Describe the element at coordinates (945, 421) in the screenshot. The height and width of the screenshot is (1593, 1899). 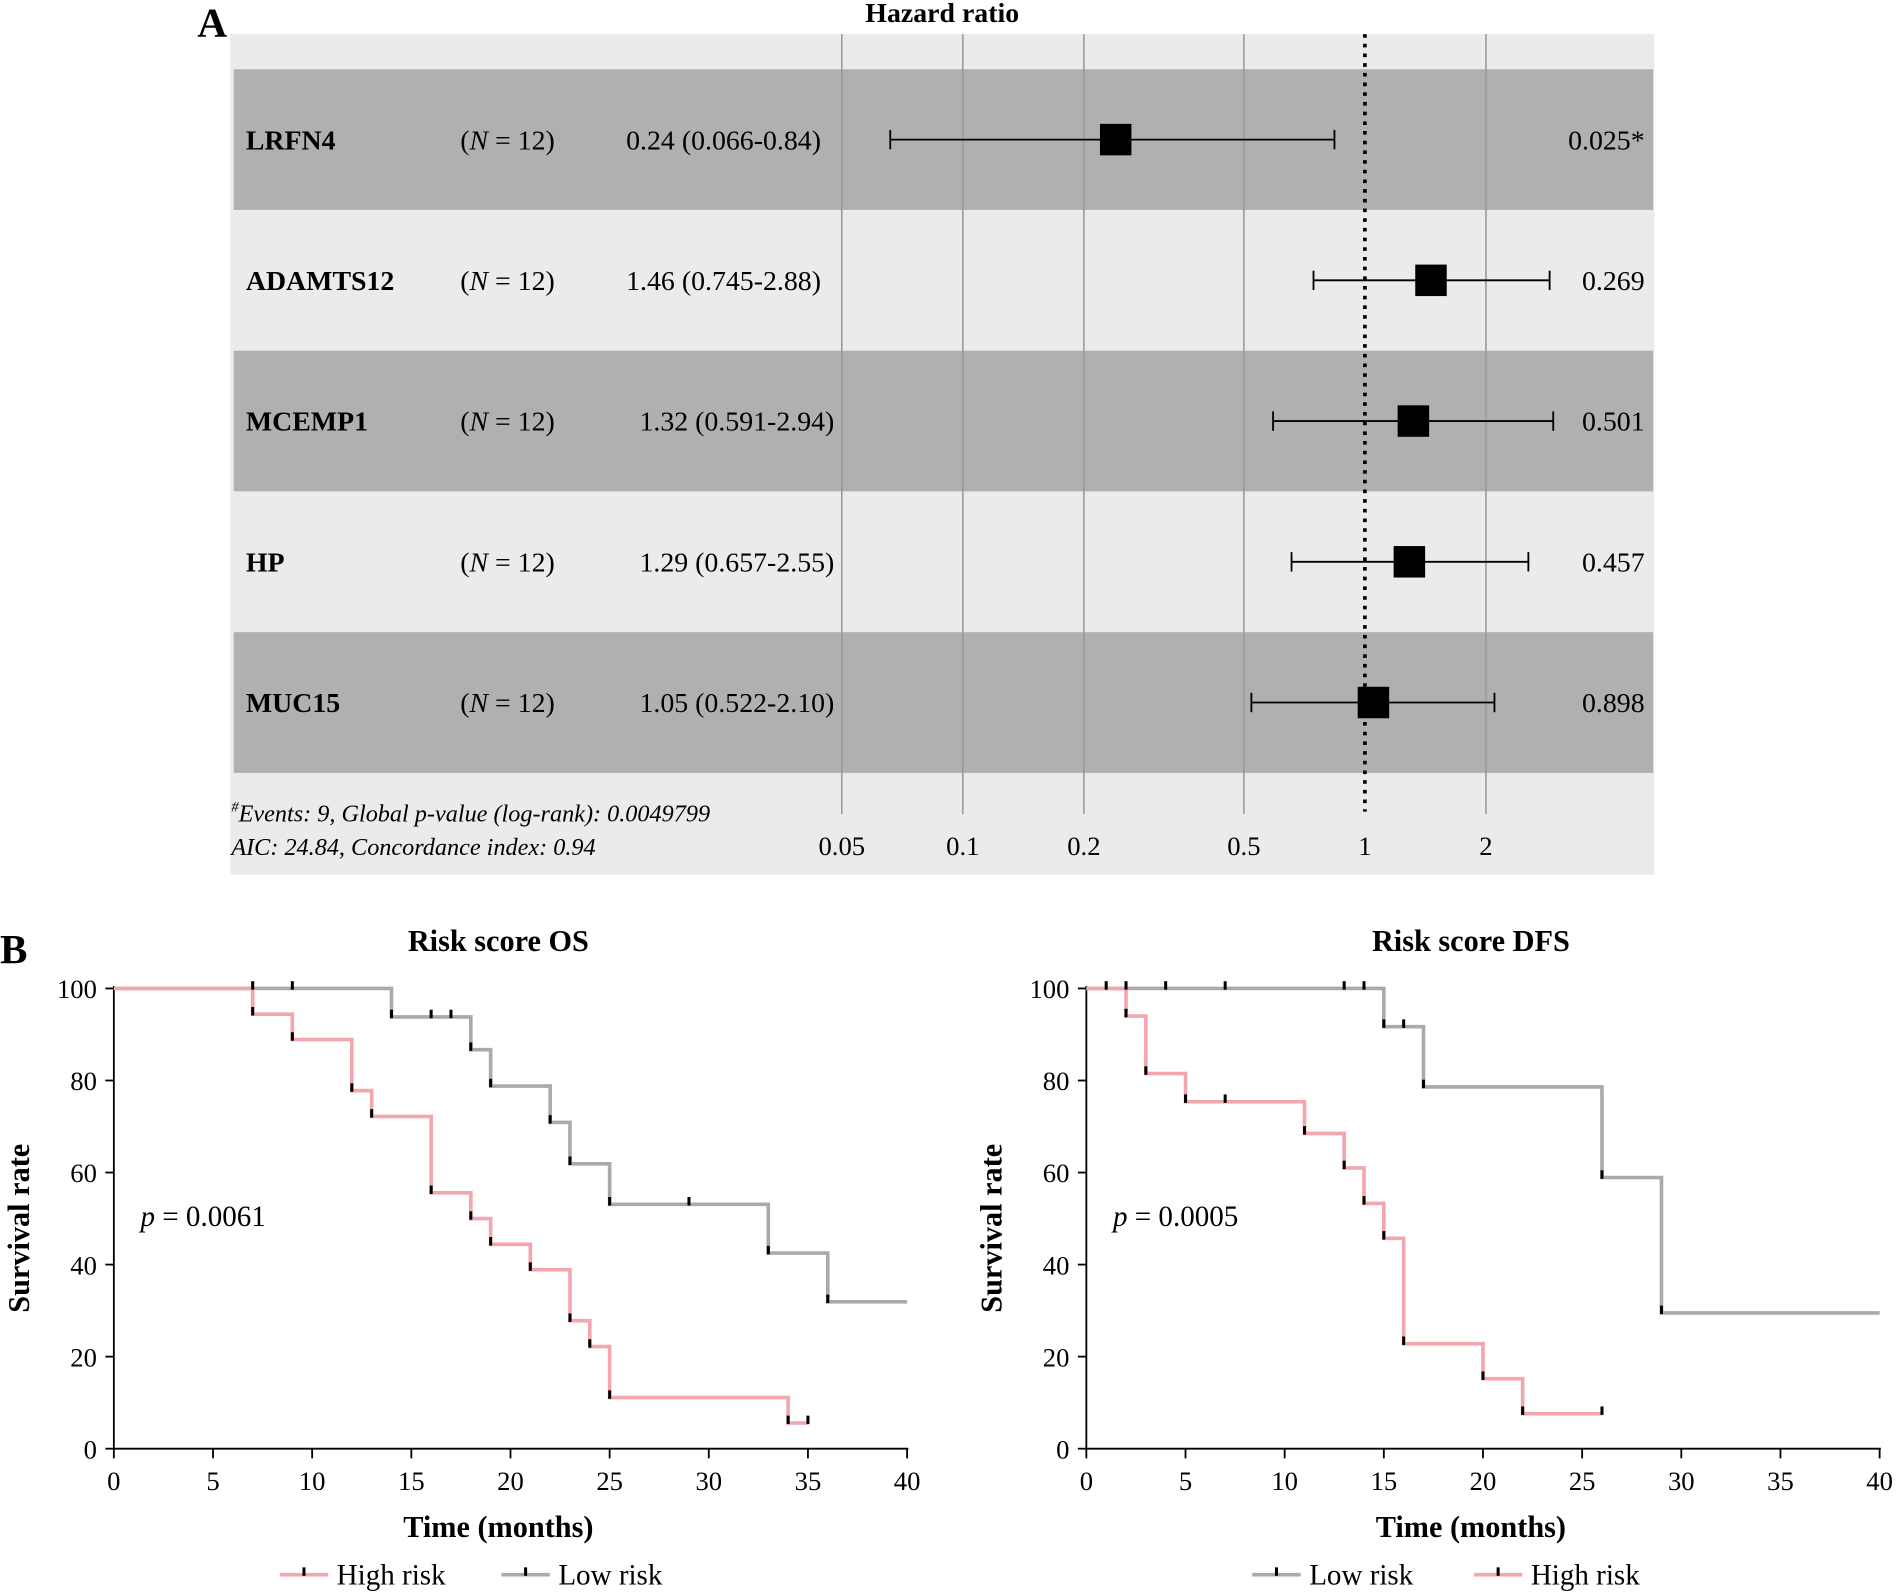
I see `forest-row: MCEMP1 (N = 12) 1.32 (0.591-2.94) 0.501` at that location.